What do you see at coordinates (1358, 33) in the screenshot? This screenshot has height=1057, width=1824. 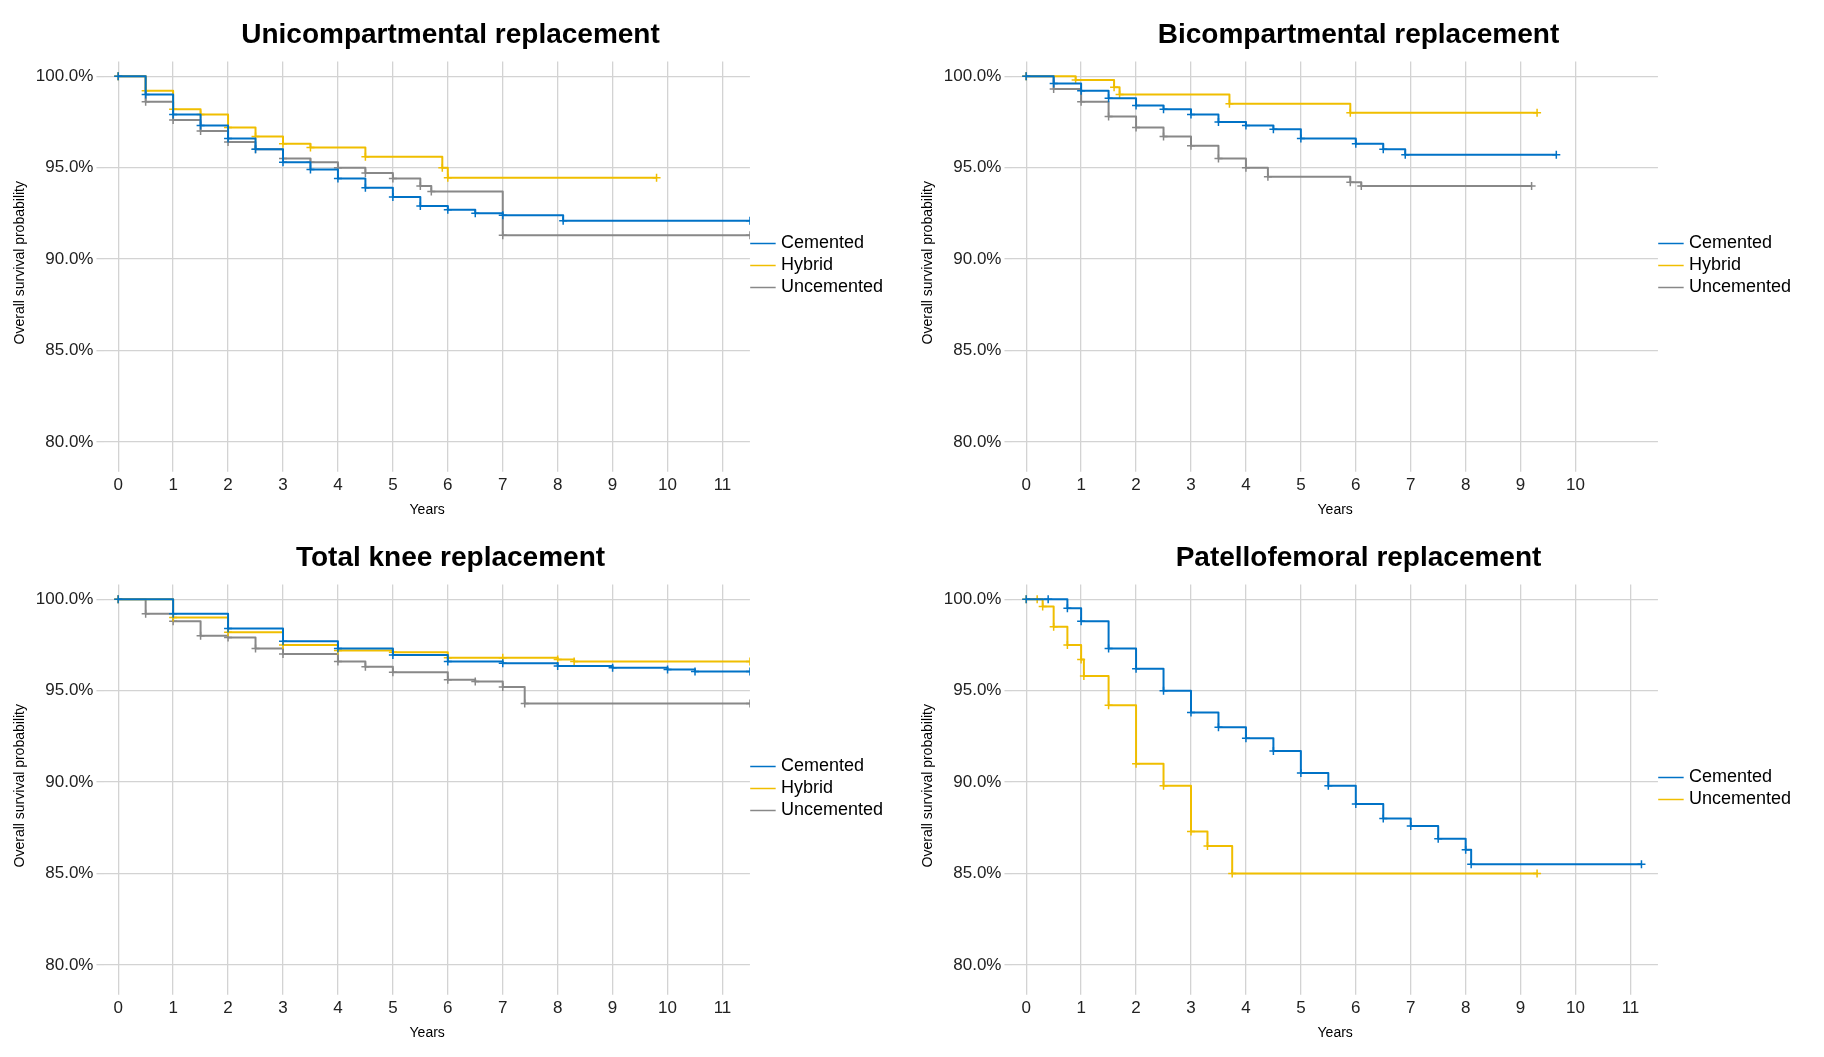 I see `chart-title: Bicompartmental replacement` at bounding box center [1358, 33].